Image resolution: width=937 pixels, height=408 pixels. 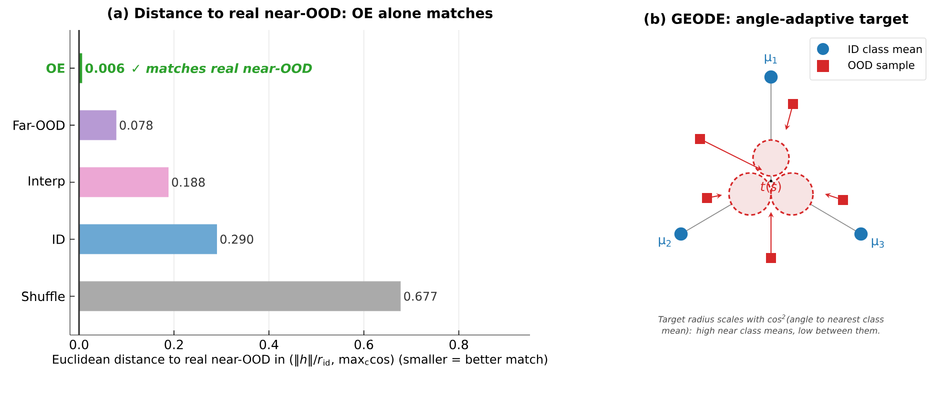 I want to click on text: Target radius scales with cos$^{2}$(angle to nearest class mean): high near class means, low between them., so click(x=771, y=325).